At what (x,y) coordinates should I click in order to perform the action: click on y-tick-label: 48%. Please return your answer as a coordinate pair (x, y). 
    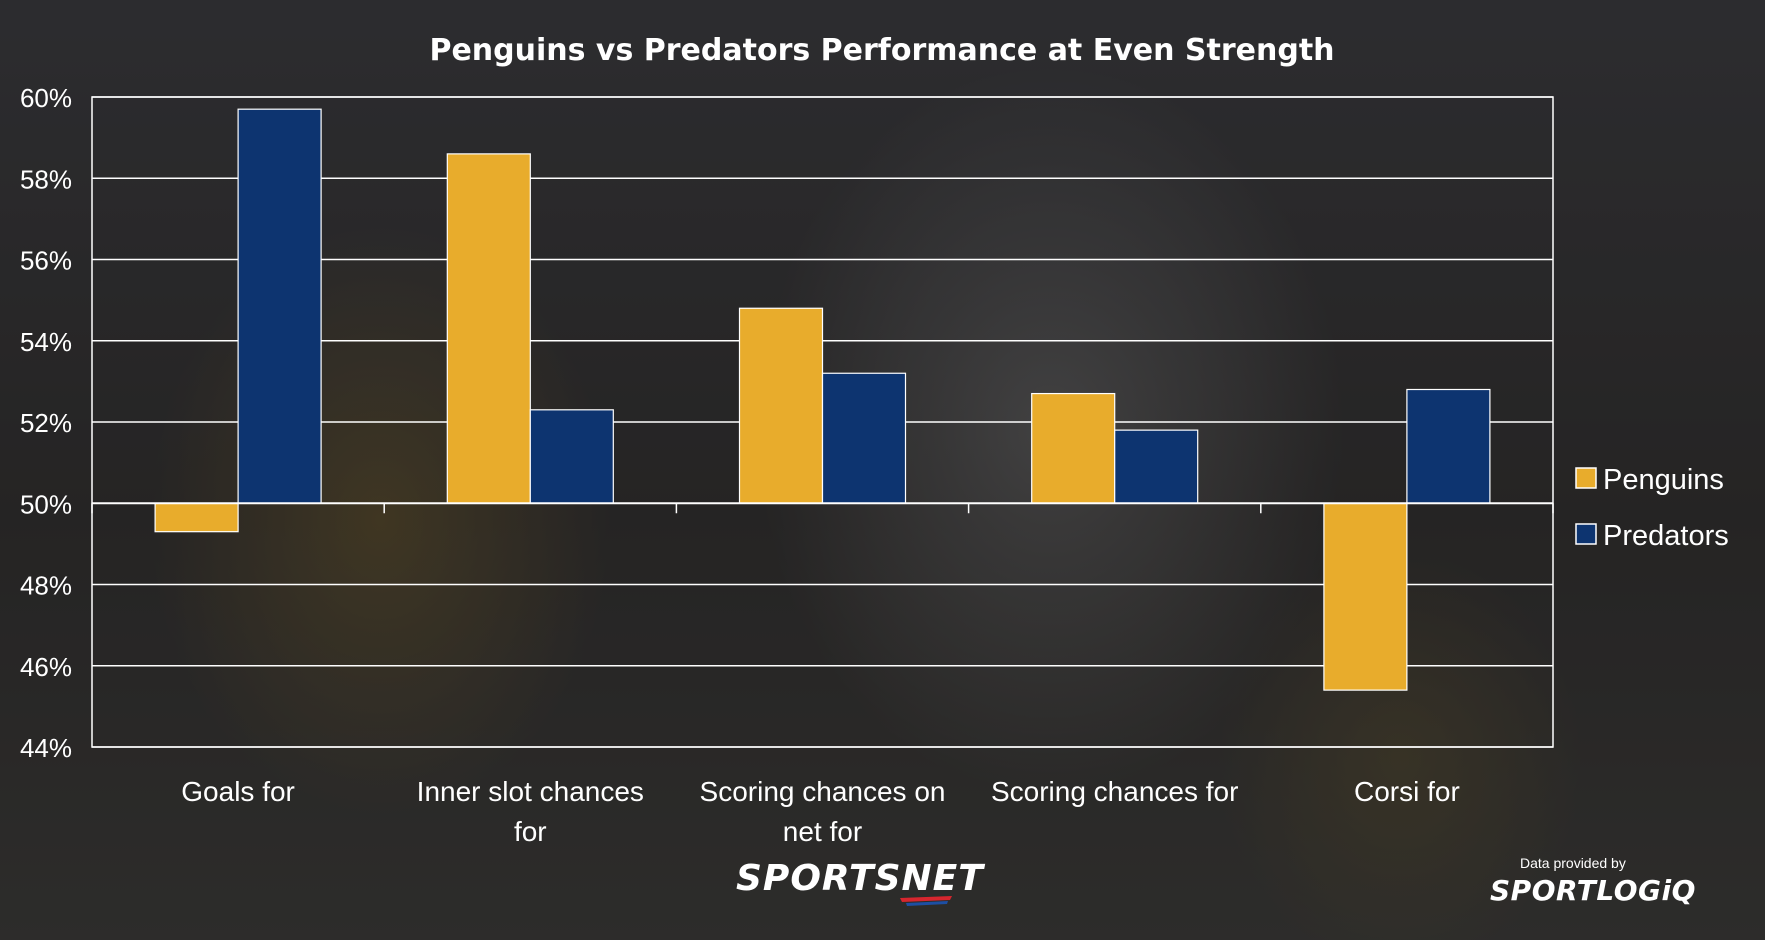
    Looking at the image, I should click on (46, 586).